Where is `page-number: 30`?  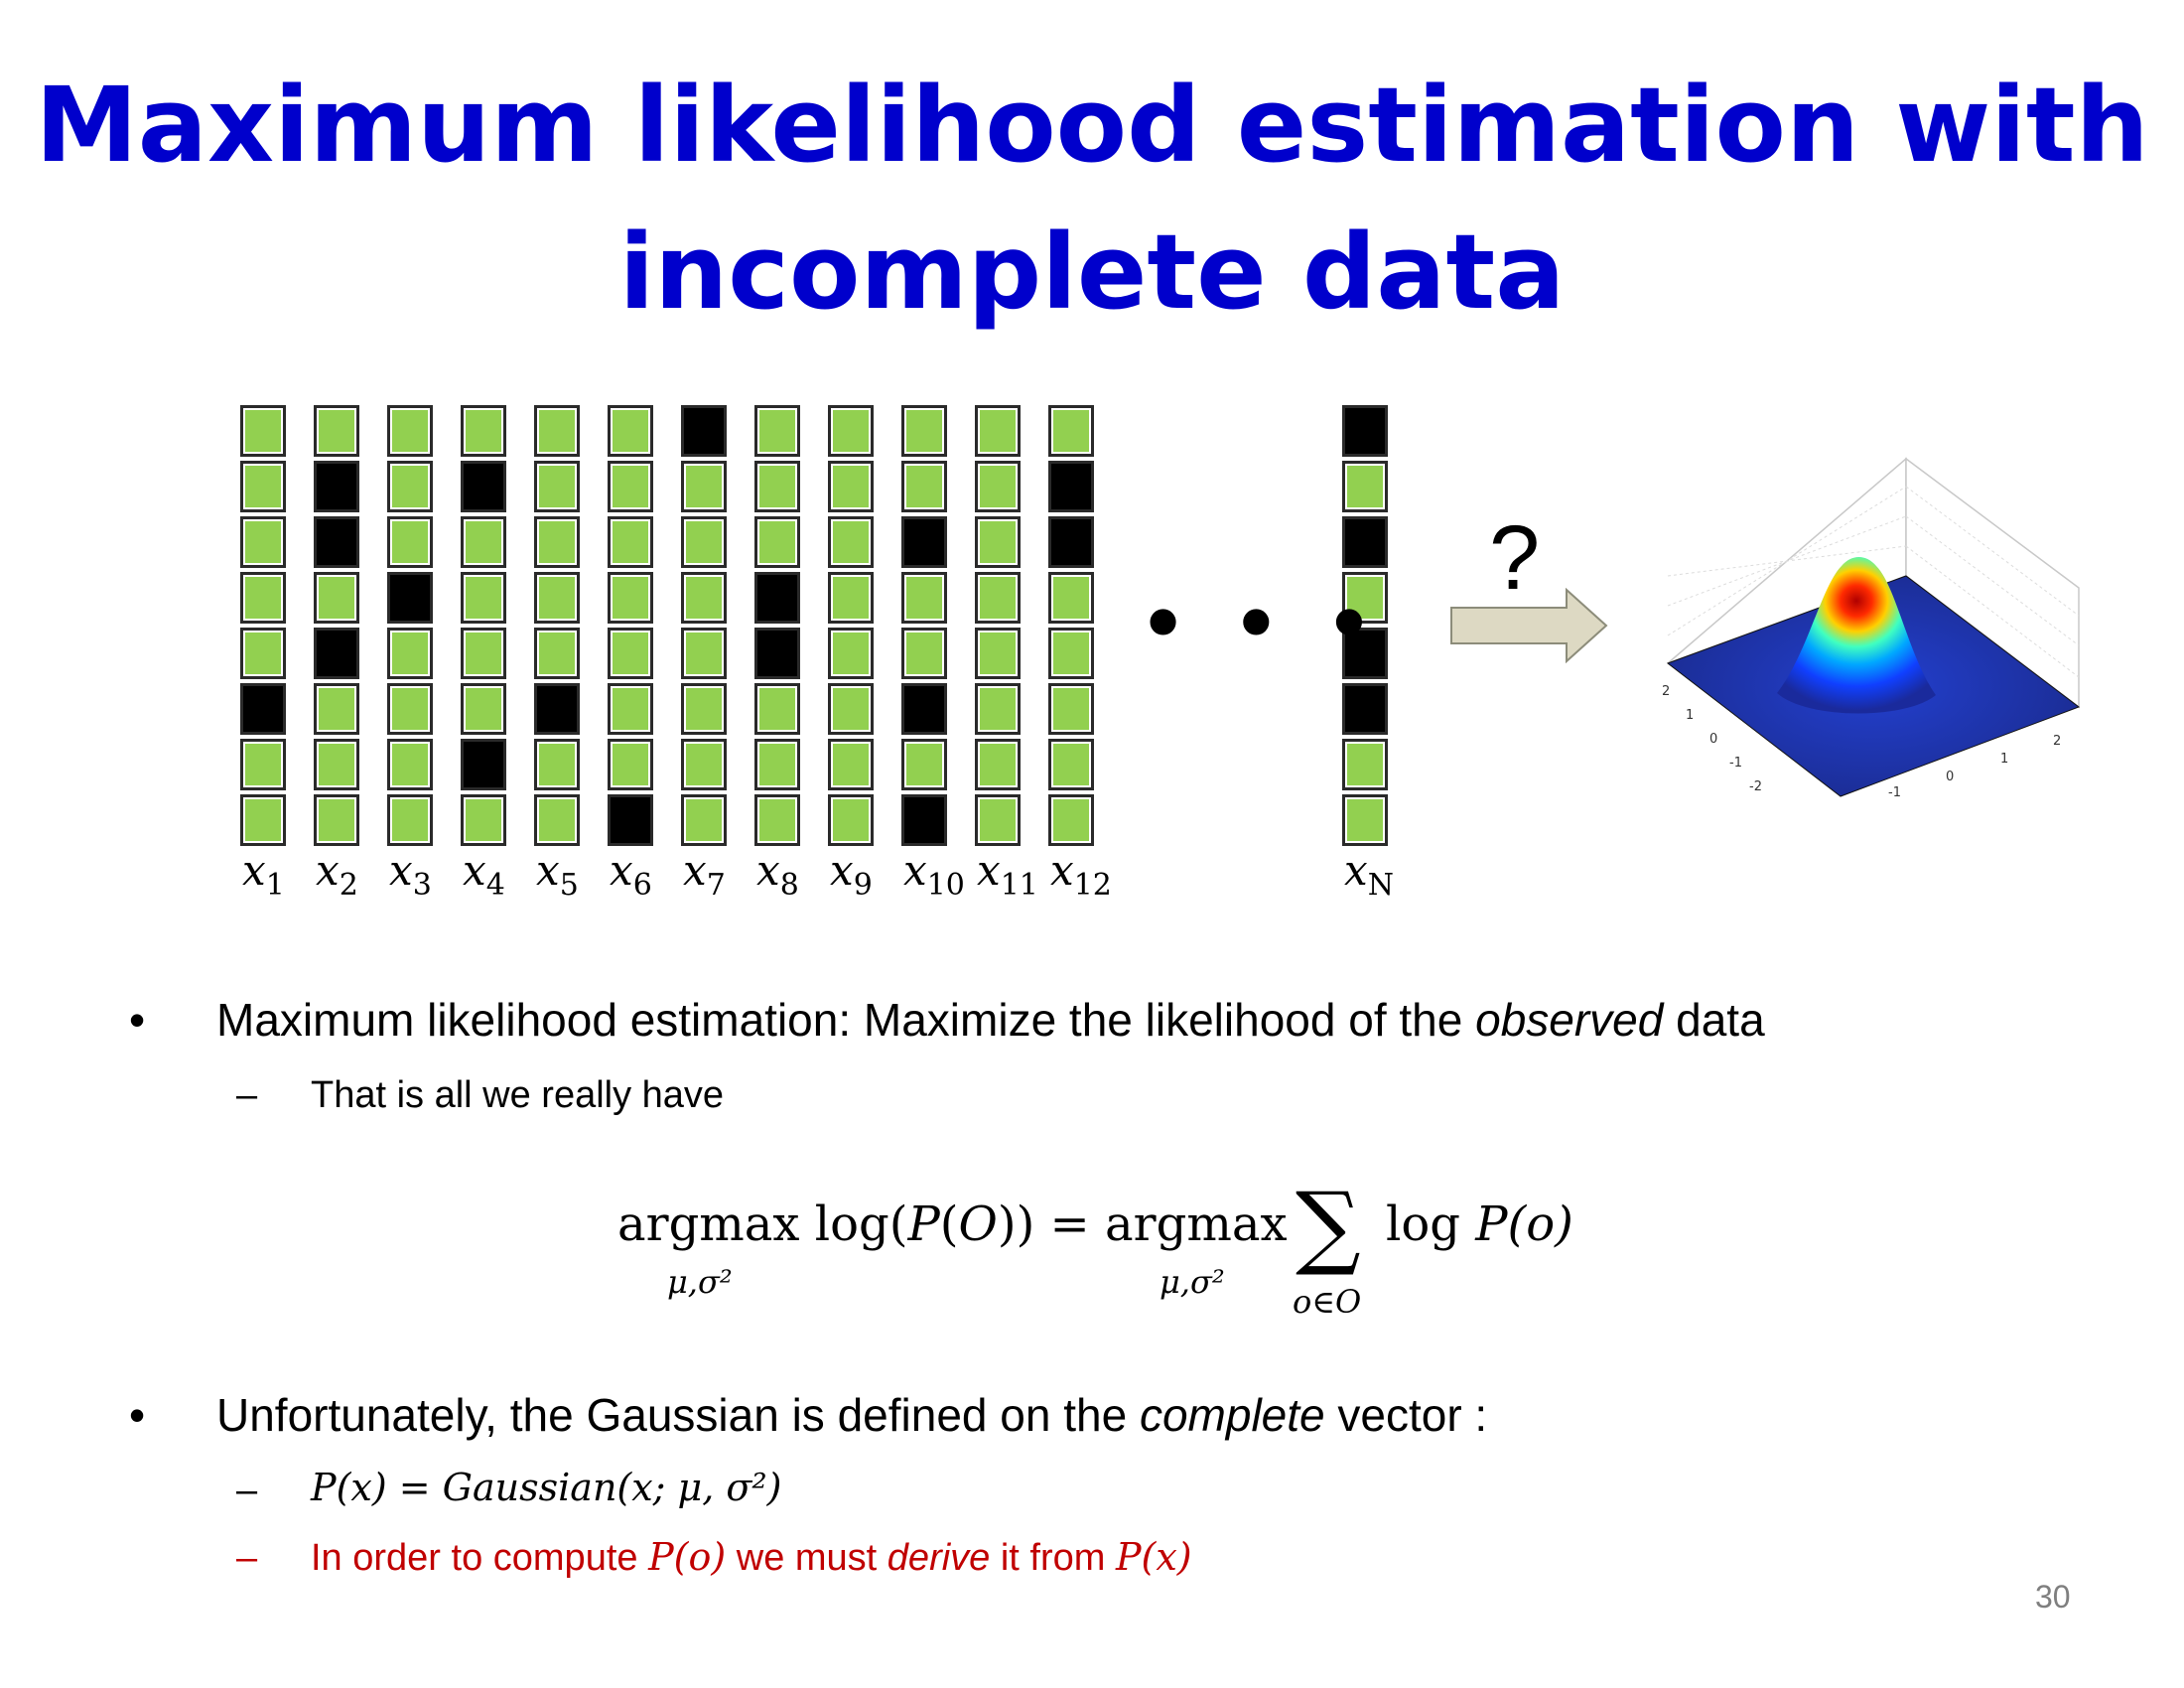
page-number: 30 is located at coordinates (2053, 1597).